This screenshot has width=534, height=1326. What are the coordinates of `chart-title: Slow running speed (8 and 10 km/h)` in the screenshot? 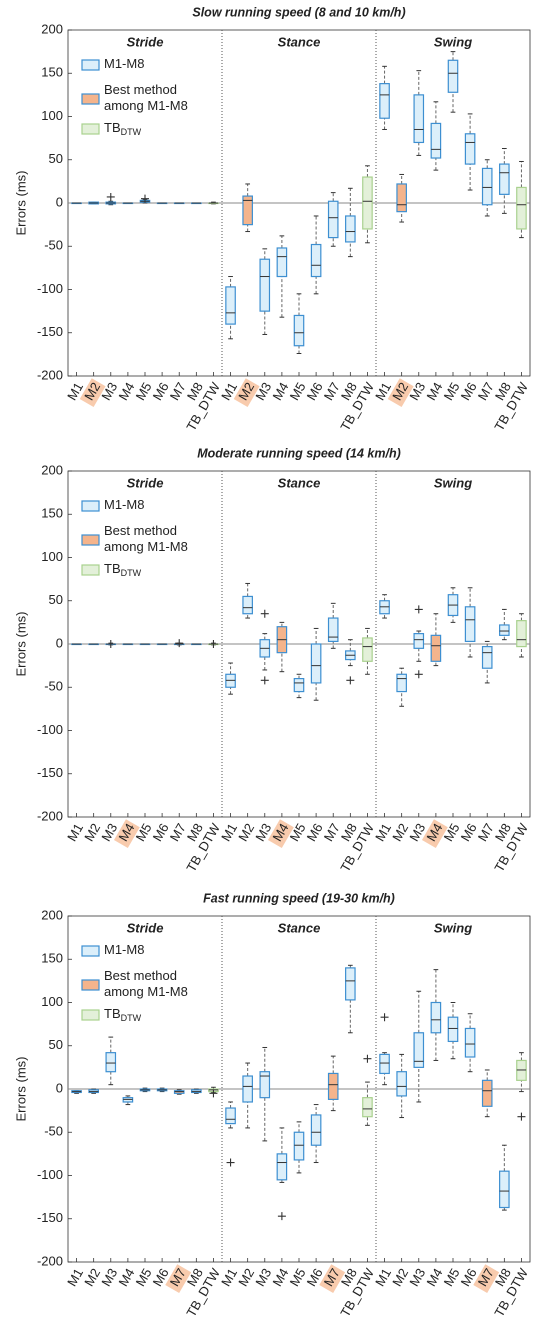 It's located at (298, 12).